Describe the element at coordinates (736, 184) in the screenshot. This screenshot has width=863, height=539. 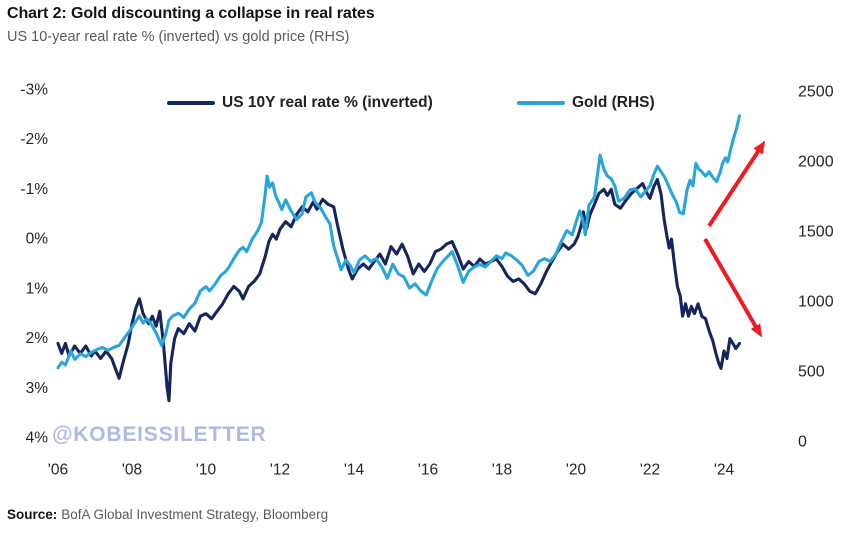
I see `up-arrow-annotation` at that location.